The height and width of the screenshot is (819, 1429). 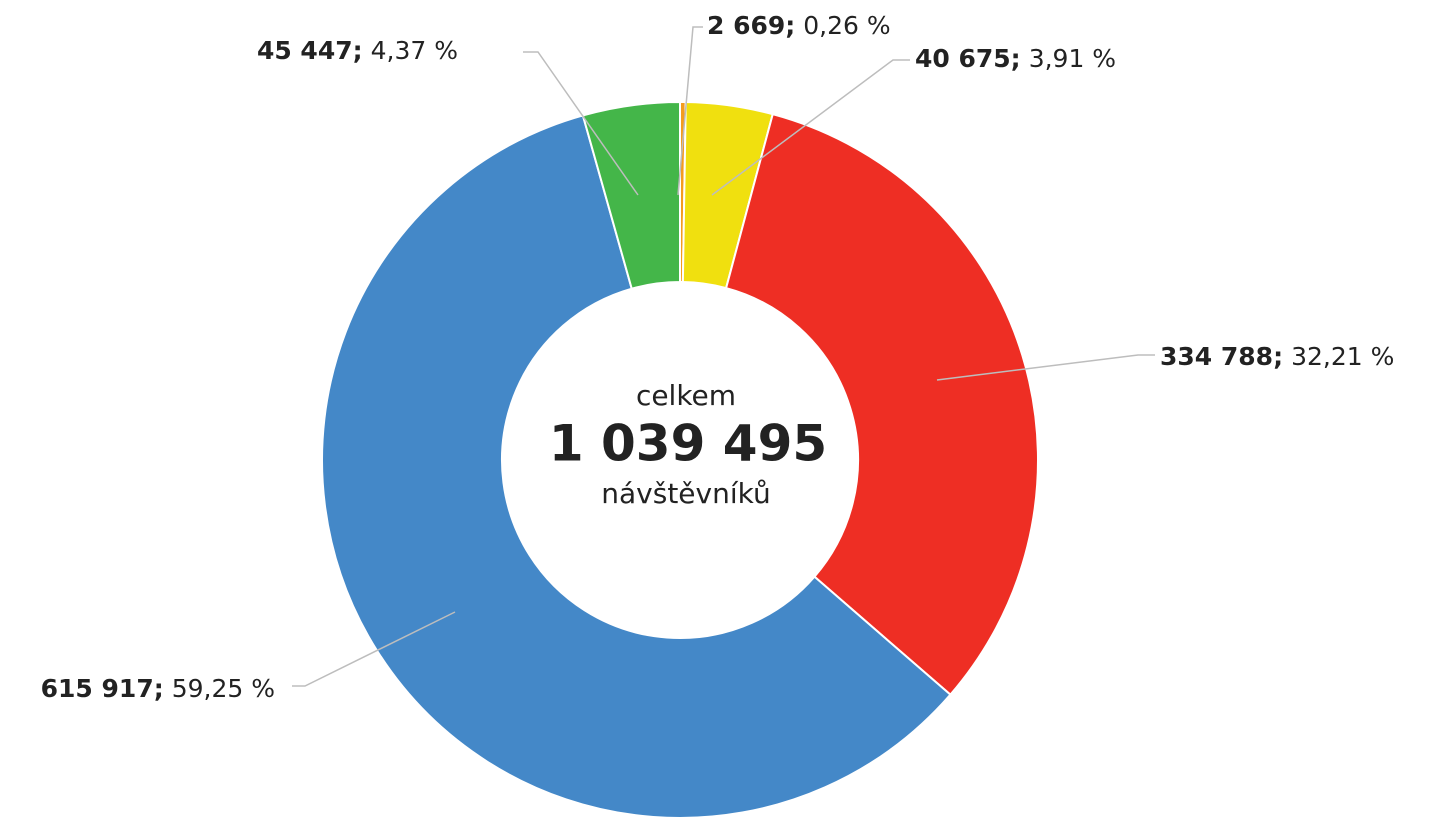 I want to click on data-label: 334 788; 32,21 %, so click(x=1277, y=356).